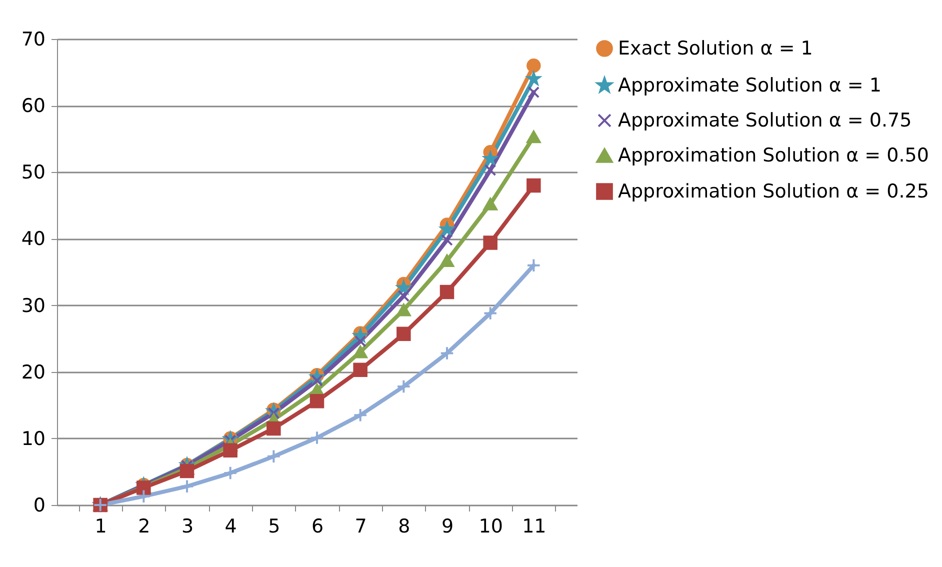  Describe the element at coordinates (274, 527) in the screenshot. I see `x-tick-label: 5` at that location.